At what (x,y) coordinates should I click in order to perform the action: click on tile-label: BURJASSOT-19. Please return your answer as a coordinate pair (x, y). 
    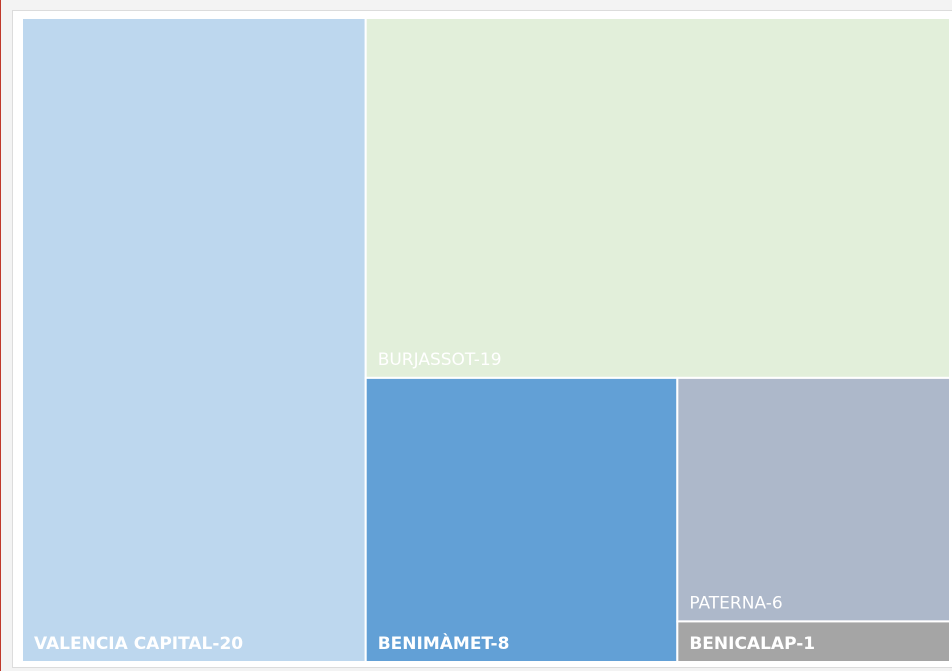
    Looking at the image, I should click on (440, 360).